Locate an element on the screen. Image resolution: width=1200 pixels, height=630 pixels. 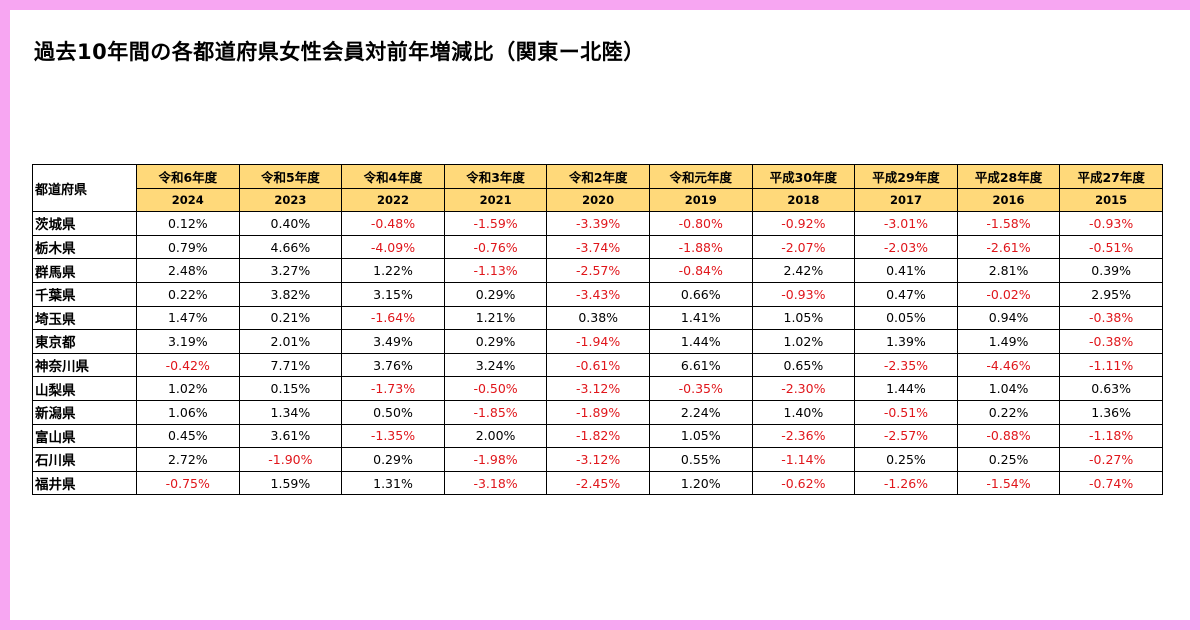
value-cell: 0.29% is located at coordinates (393, 459).